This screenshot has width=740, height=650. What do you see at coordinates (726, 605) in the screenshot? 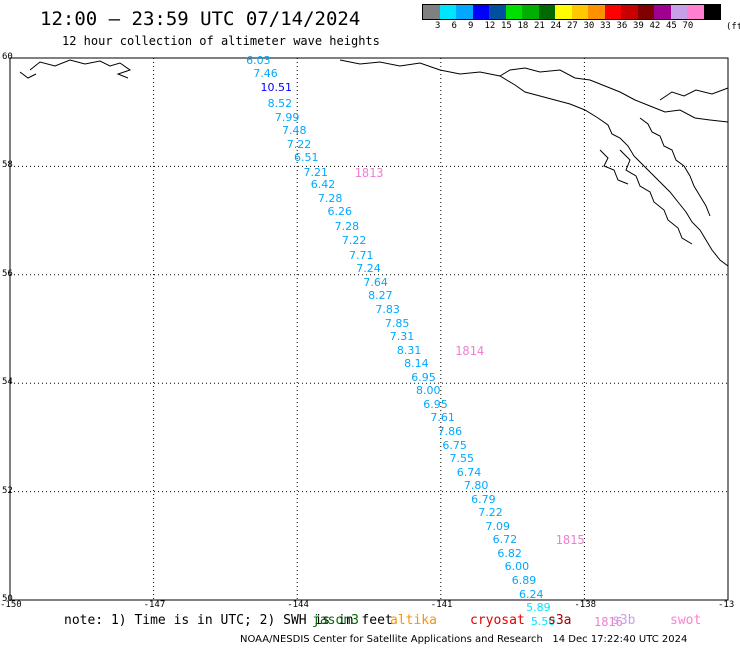
I see `lon-tick-label: -13` at bounding box center [726, 605].